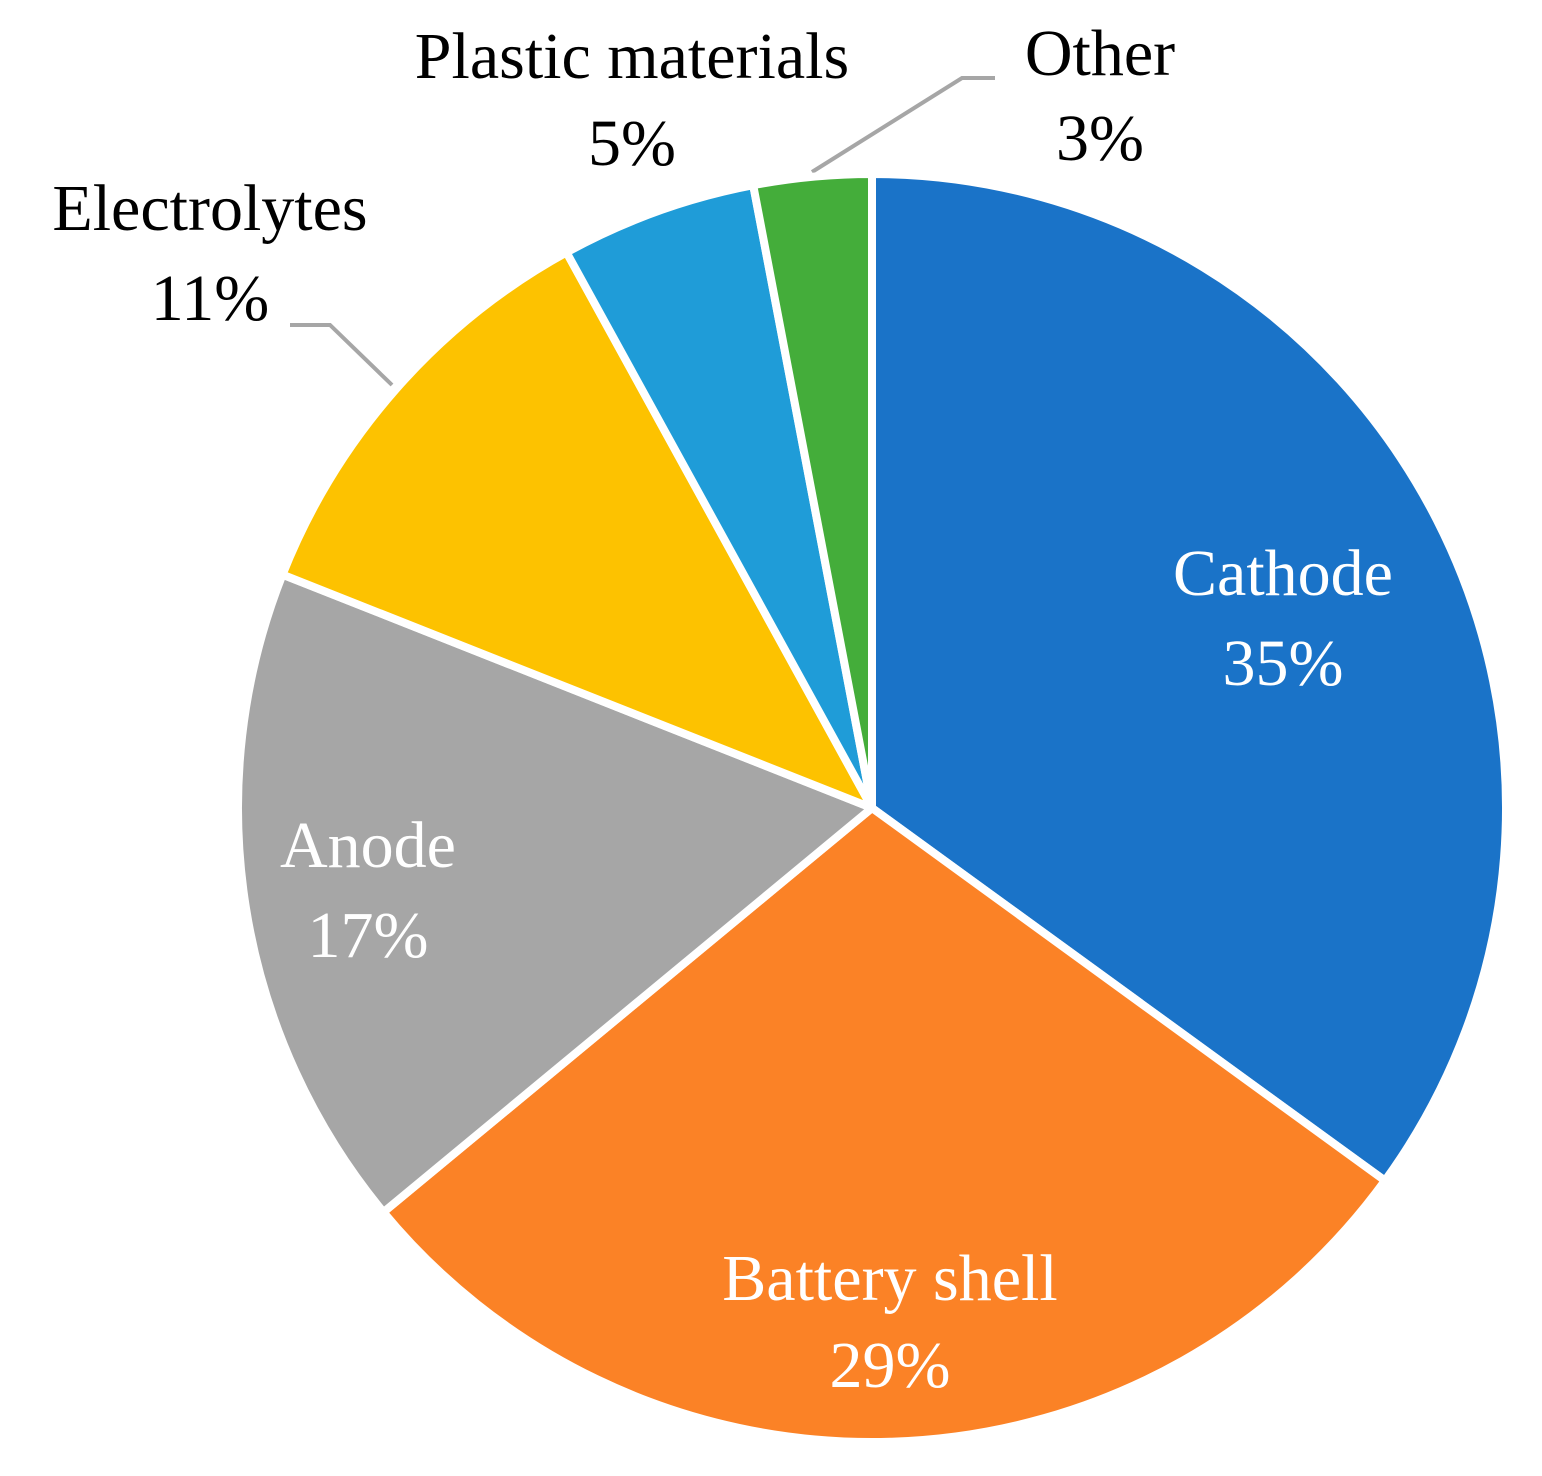  What do you see at coordinates (632, 56) in the screenshot?
I see `slice-label: Plastic materials` at bounding box center [632, 56].